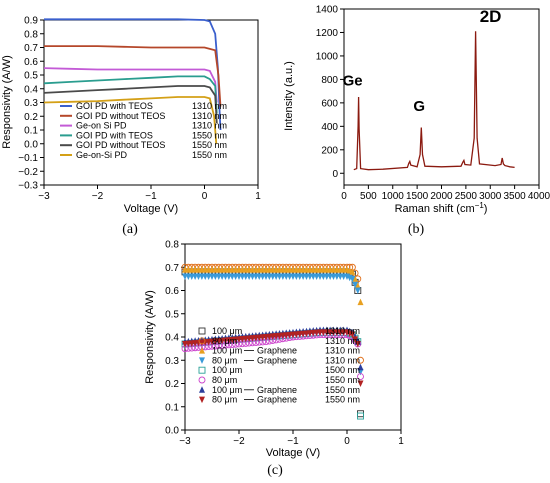 The height and width of the screenshot is (483, 550). Describe the element at coordinates (114, 135) in the screenshot. I see `panel-a-legend-label-4: GOI PD with TEOS` at that location.